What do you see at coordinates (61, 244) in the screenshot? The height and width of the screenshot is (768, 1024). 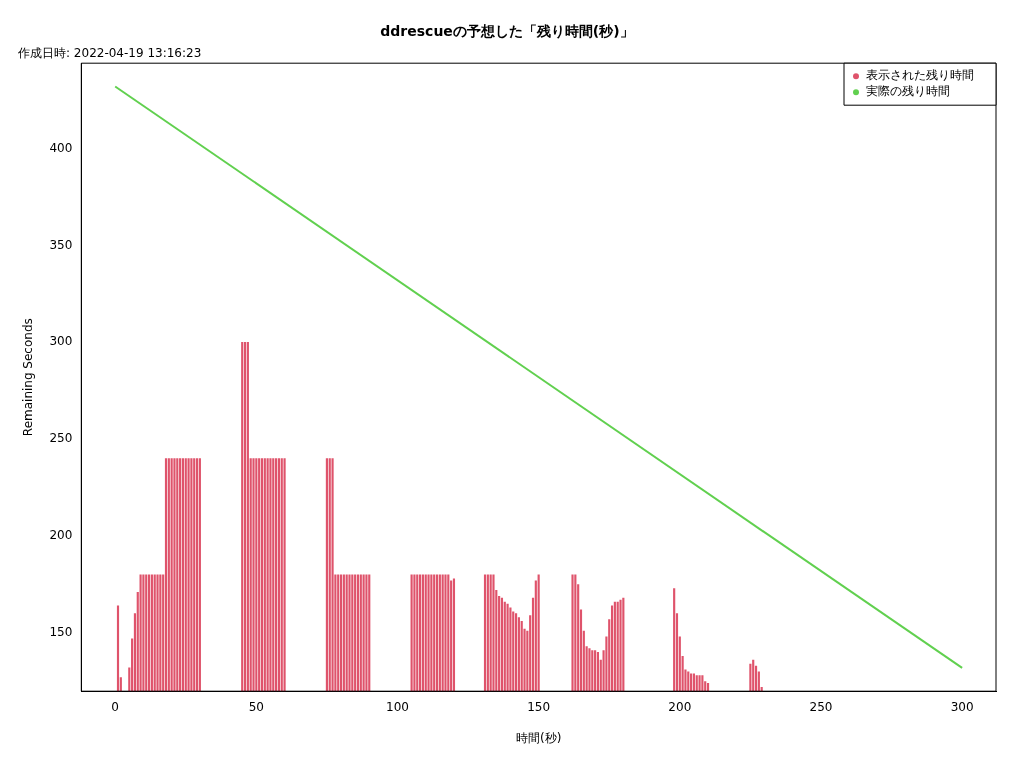 I see `y-tick-label: 350` at bounding box center [61, 244].